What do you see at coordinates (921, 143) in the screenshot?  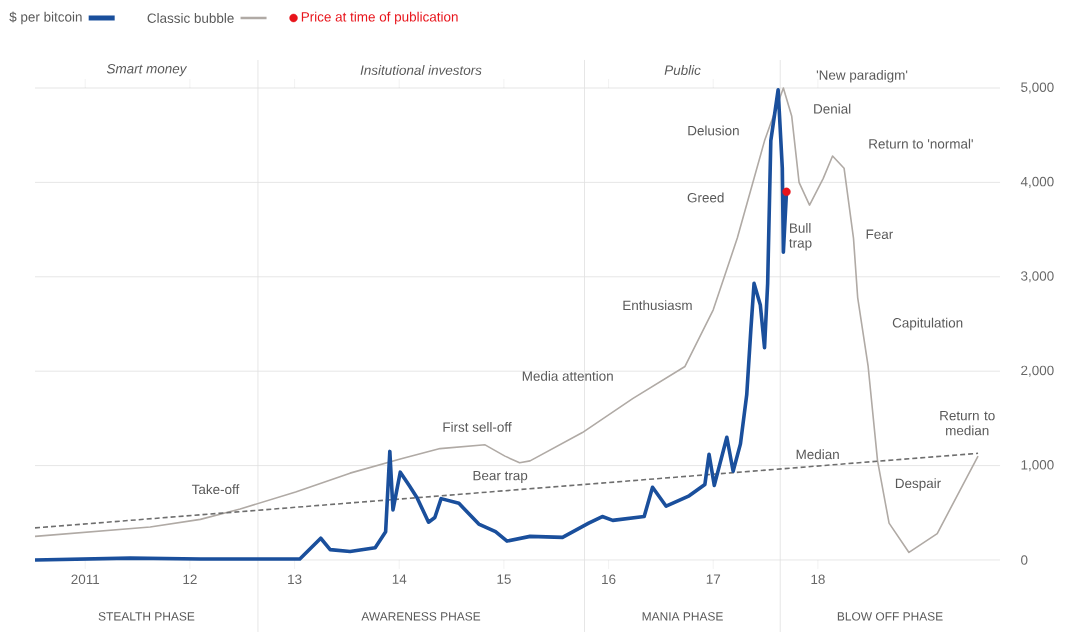 I see `annotation: Return to 'normal'` at bounding box center [921, 143].